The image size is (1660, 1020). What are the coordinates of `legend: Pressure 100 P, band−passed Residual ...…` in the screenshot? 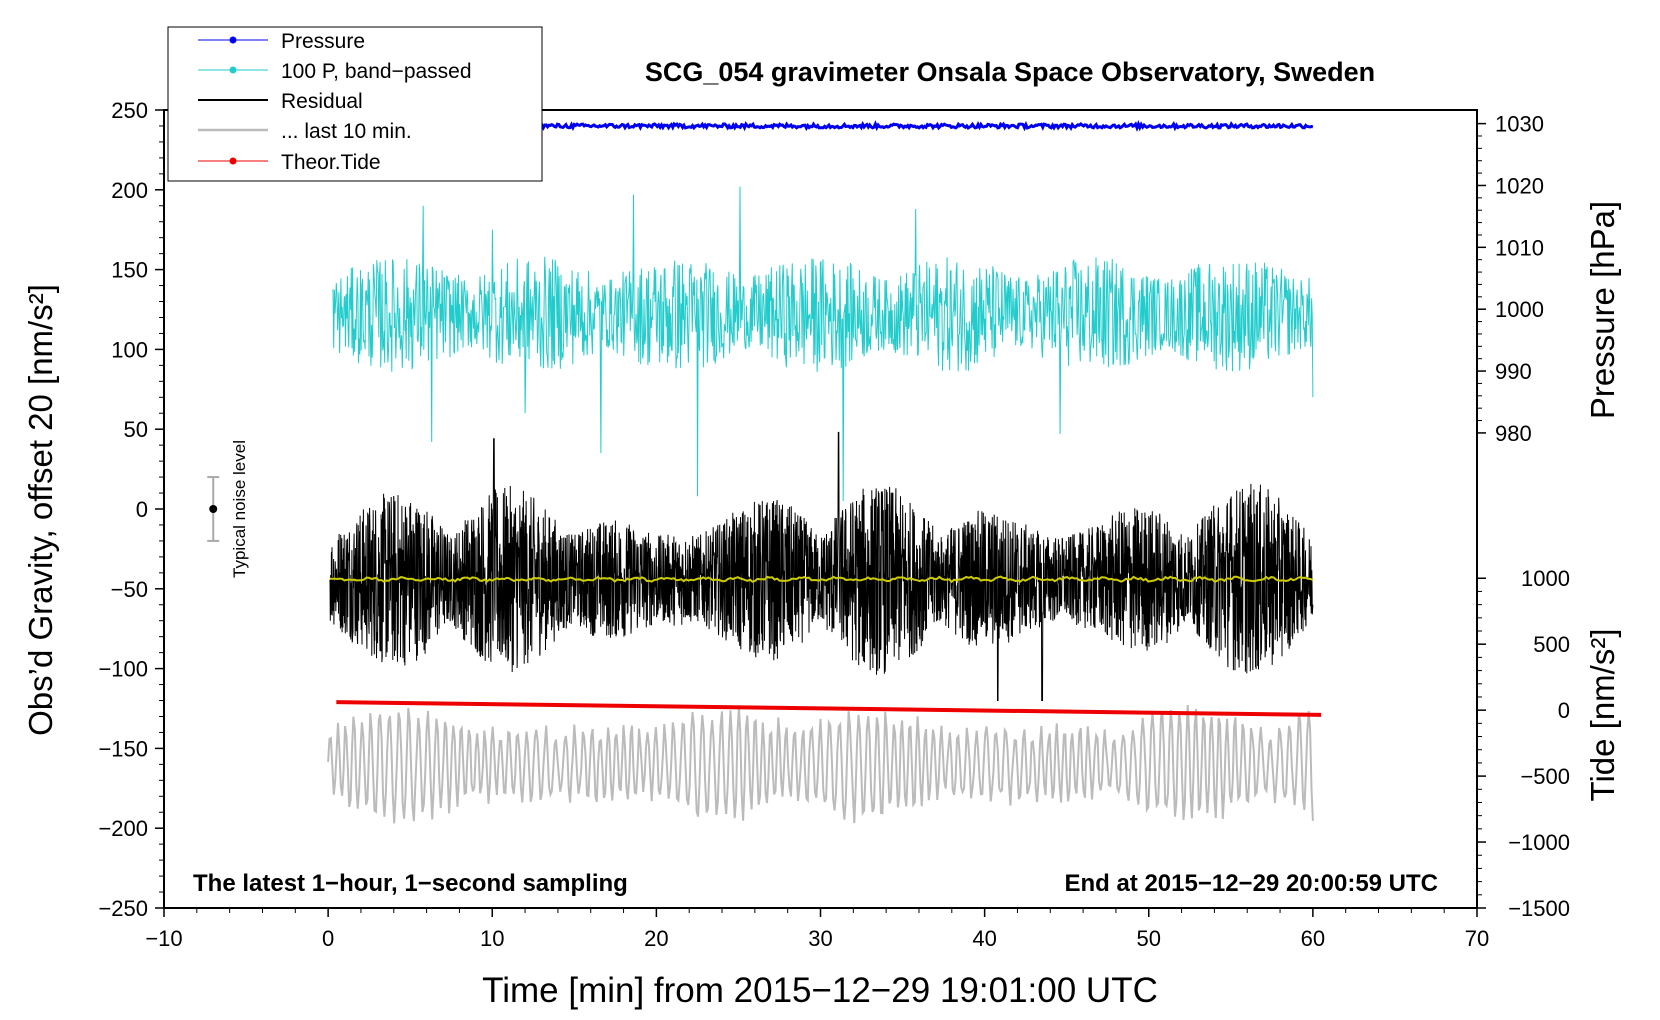 It's located at (355, 104).